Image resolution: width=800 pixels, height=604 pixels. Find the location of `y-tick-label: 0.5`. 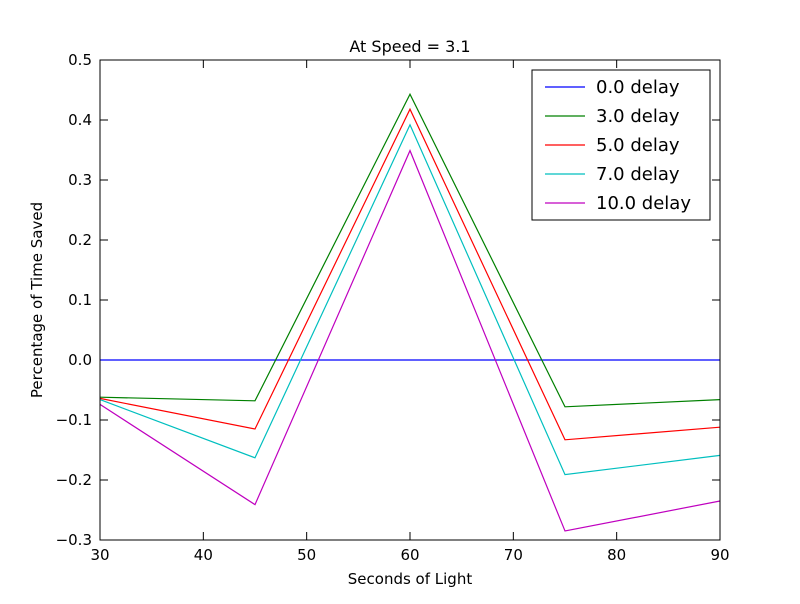

y-tick-label: 0.5 is located at coordinates (80, 60).